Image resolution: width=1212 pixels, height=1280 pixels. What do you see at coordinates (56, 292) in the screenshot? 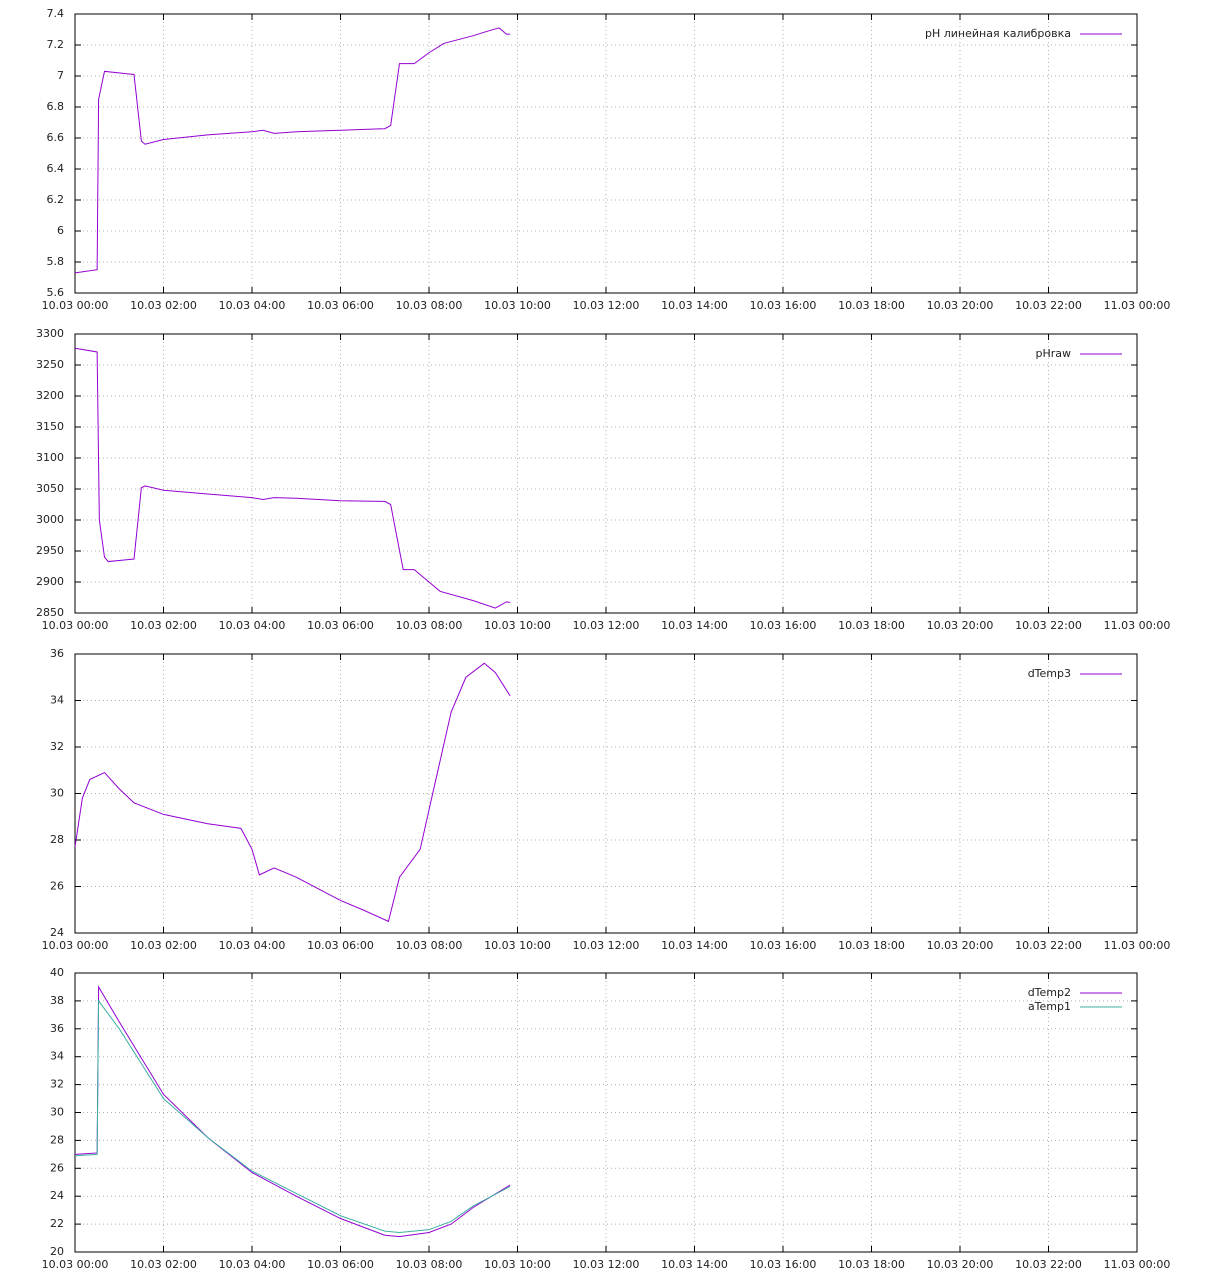
I see `y-tick-label: 5.6` at bounding box center [56, 292].